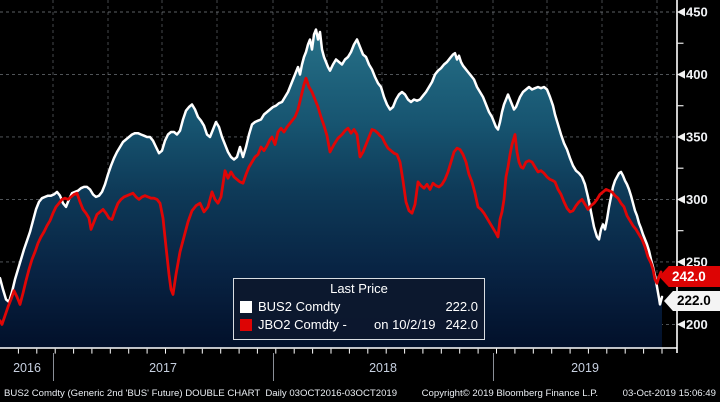  I want to click on jbo2-swatch, so click(246, 325).